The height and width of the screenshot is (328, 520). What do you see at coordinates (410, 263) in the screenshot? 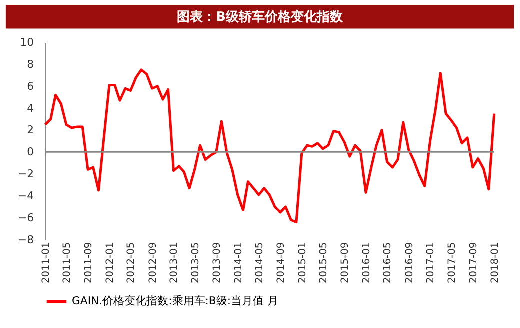
I see `x-tick-label: 2016-09` at bounding box center [410, 263].